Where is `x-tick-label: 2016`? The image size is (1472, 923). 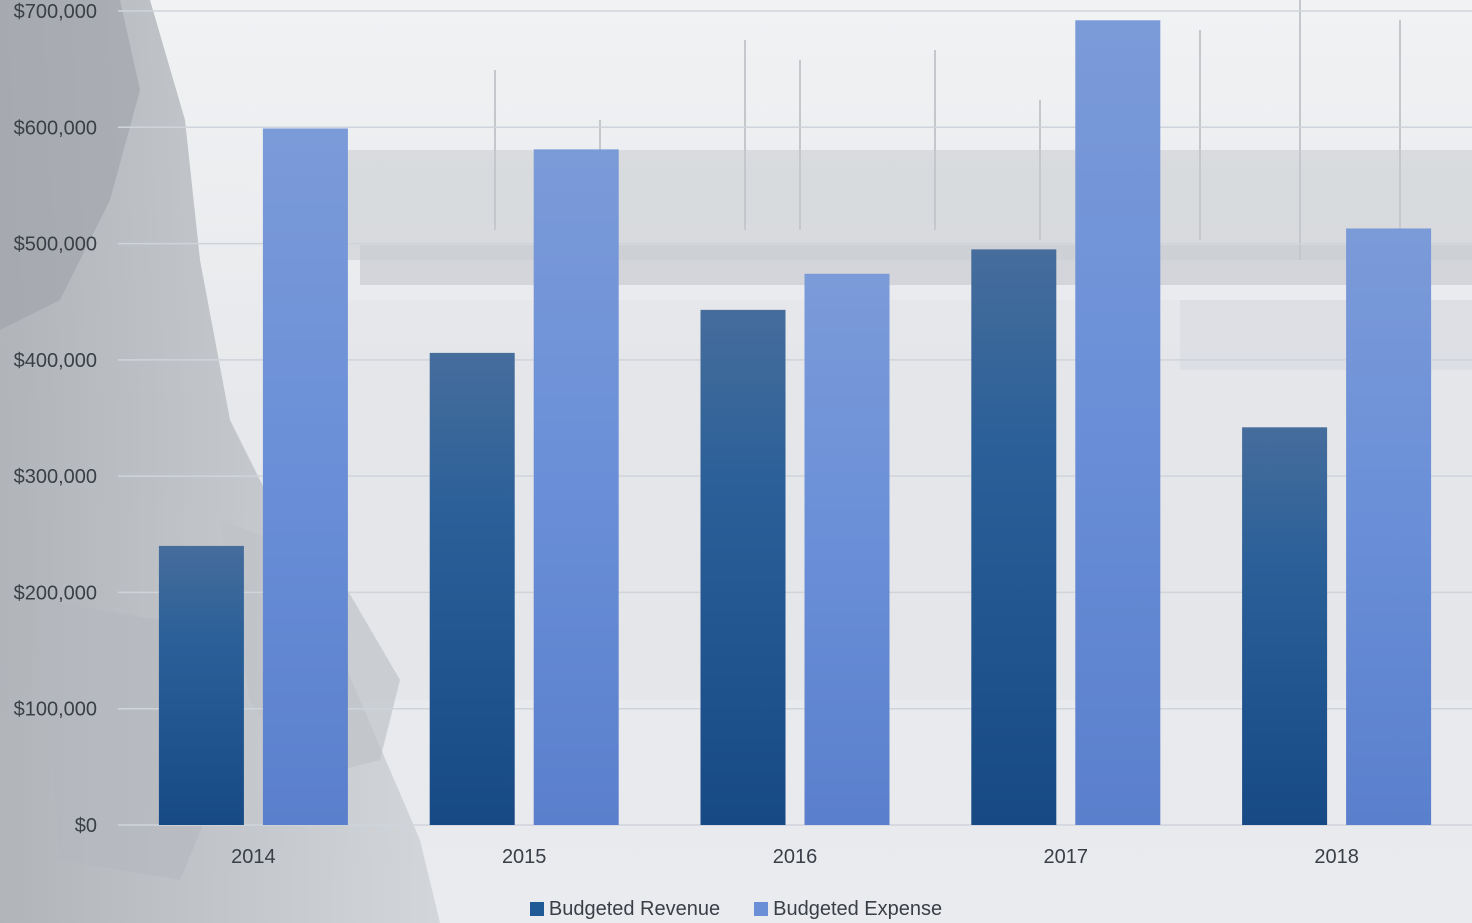
x-tick-label: 2016 is located at coordinates (795, 857).